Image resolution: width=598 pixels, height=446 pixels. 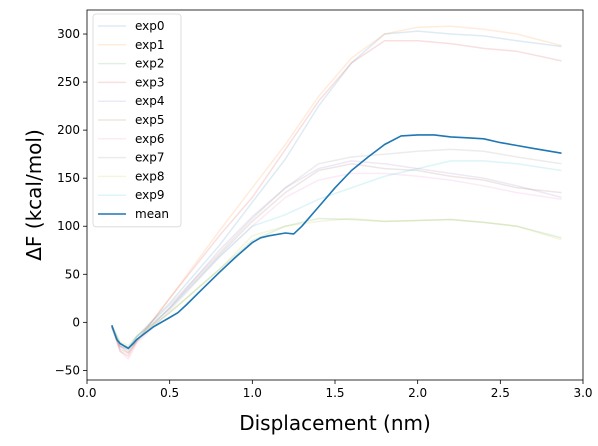 What do you see at coordinates (150, 45) in the screenshot?
I see `legend-label-exp1: exp1` at bounding box center [150, 45].